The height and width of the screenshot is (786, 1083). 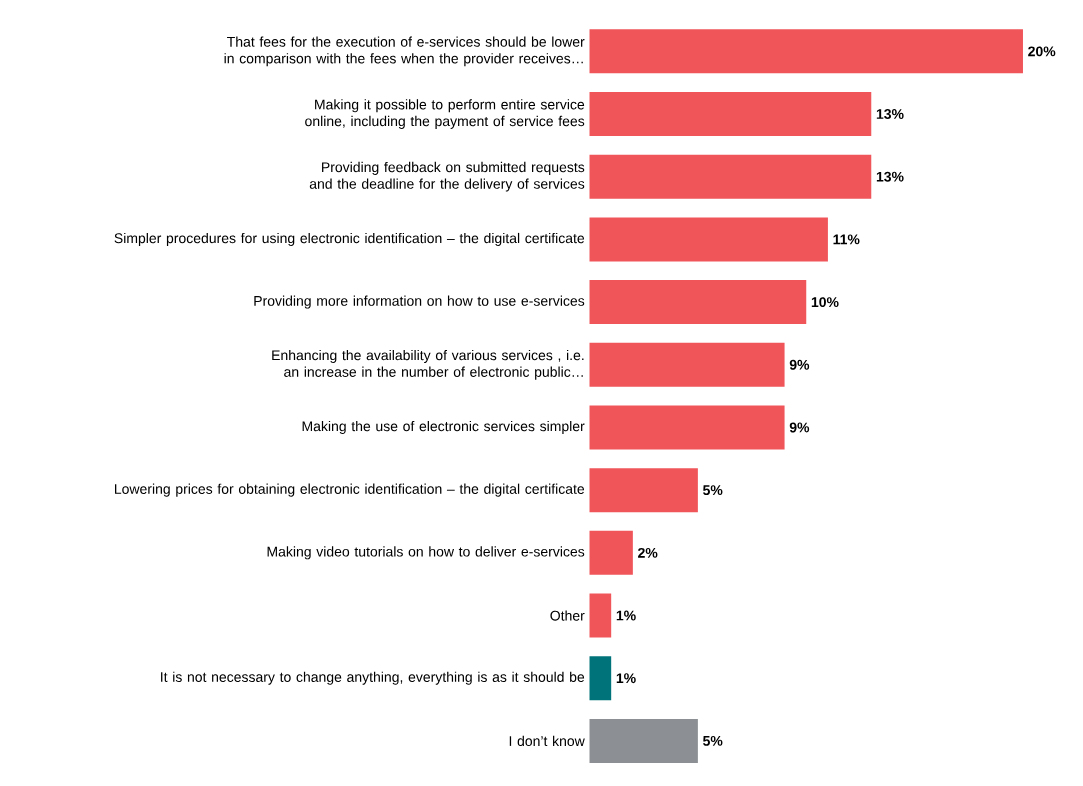 What do you see at coordinates (445, 114) in the screenshot?
I see `y-tick-label: Making it possible to perform entire service online, including the payment of service fees` at bounding box center [445, 114].